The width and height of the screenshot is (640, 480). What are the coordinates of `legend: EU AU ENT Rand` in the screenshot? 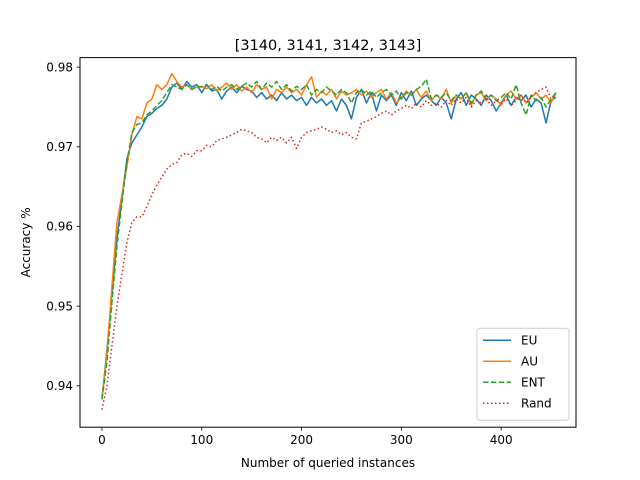 It's located at (523, 374).